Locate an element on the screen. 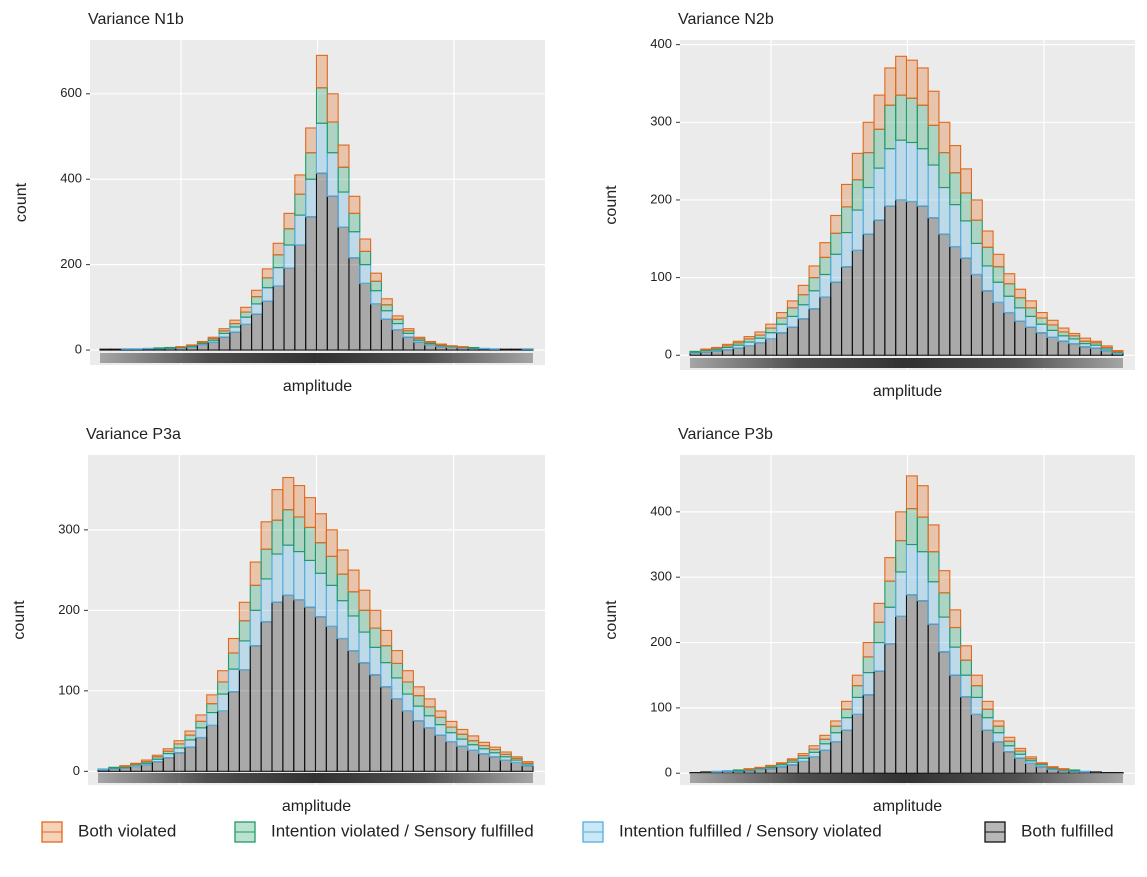  y-tick-label: 0 is located at coordinates (76, 770).